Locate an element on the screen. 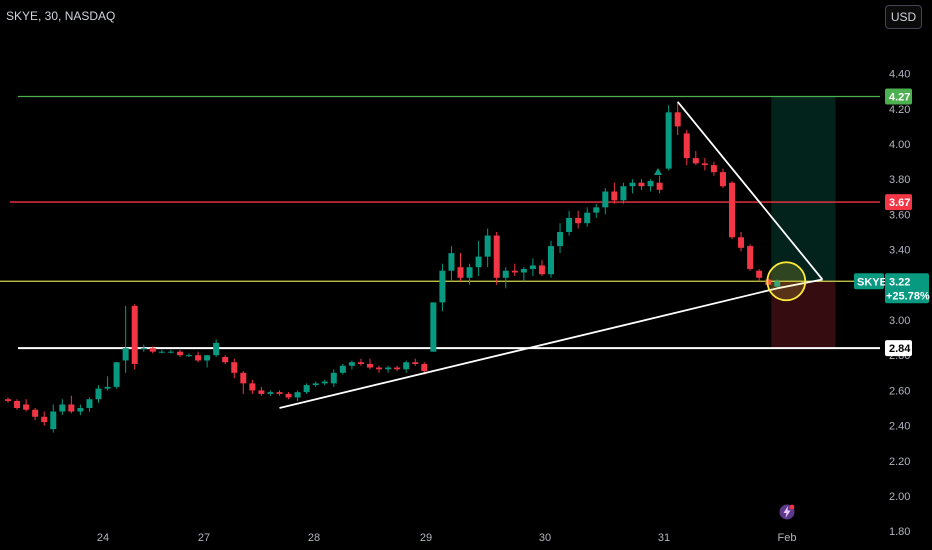  symbol-title: SKYE, 30, NASDAQ is located at coordinates (61, 16).